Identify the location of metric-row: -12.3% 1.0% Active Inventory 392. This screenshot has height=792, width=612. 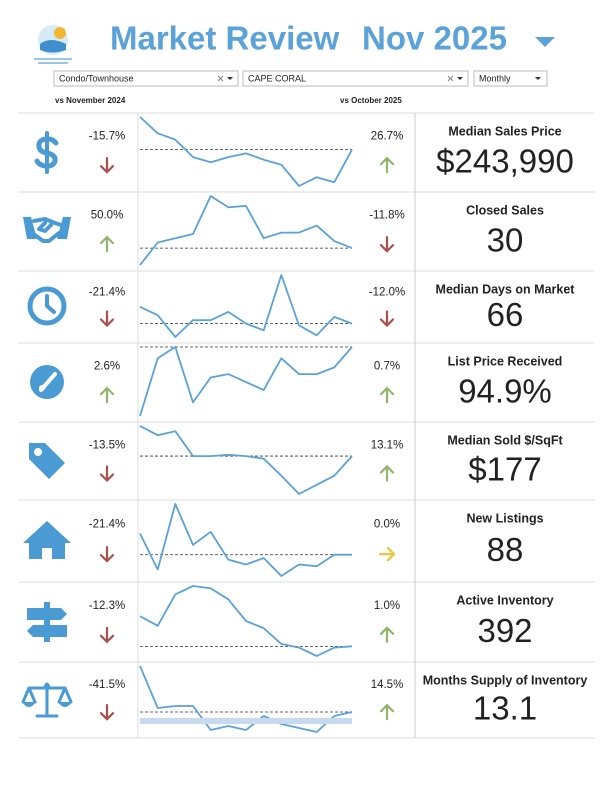
(306, 619).